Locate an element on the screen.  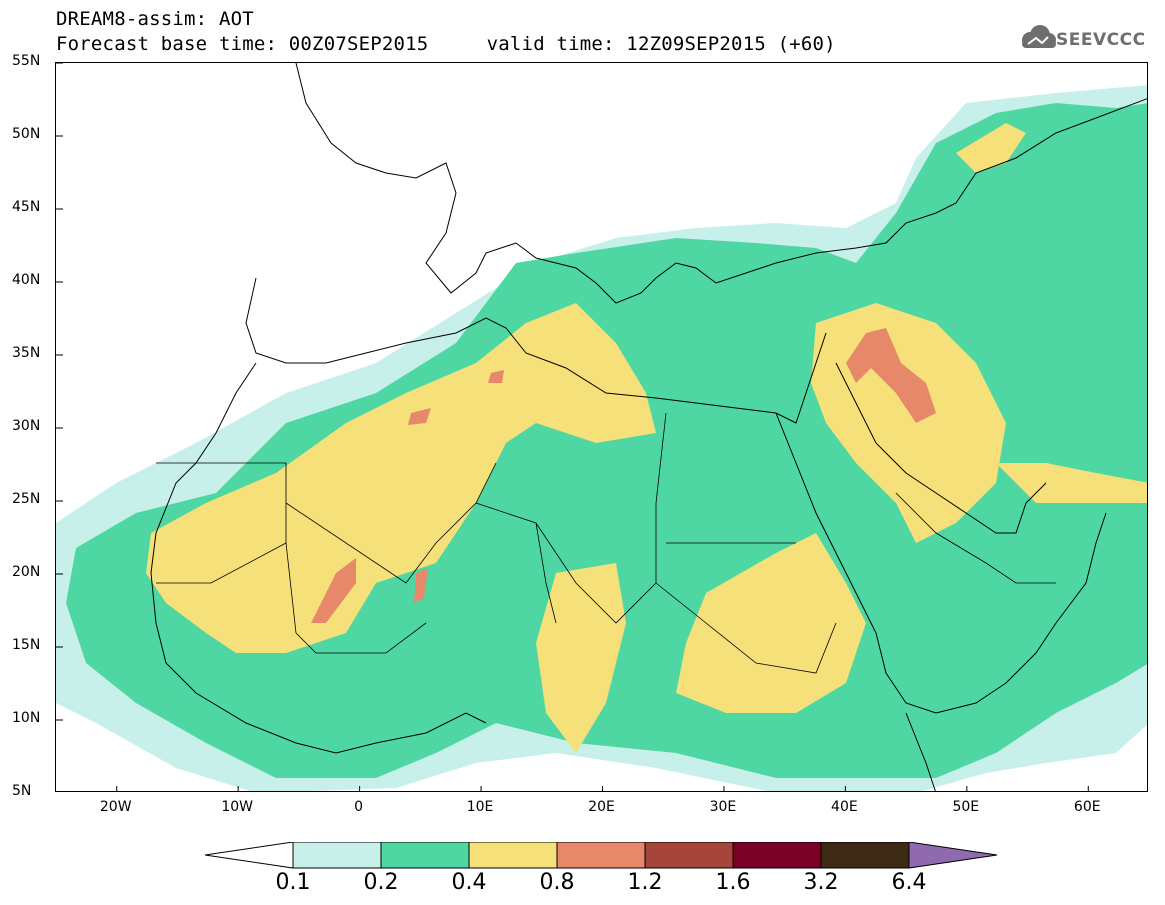
colorbar-level-label: 0.8 is located at coordinates (557, 882).